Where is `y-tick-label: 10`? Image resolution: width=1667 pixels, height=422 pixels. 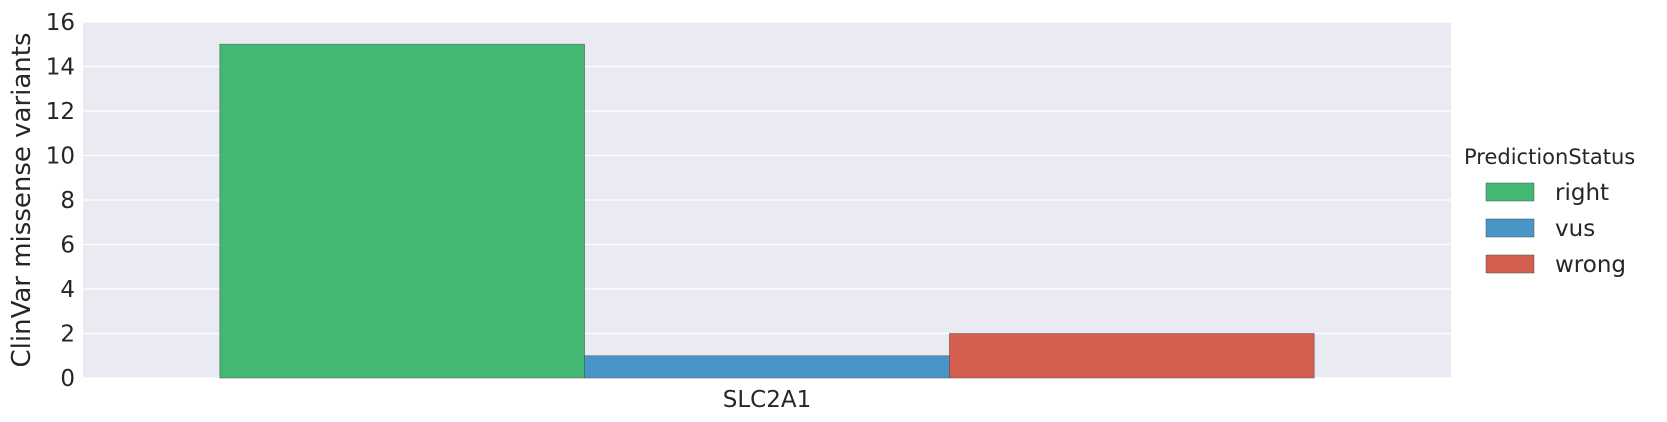
y-tick-label: 10 is located at coordinates (60, 157).